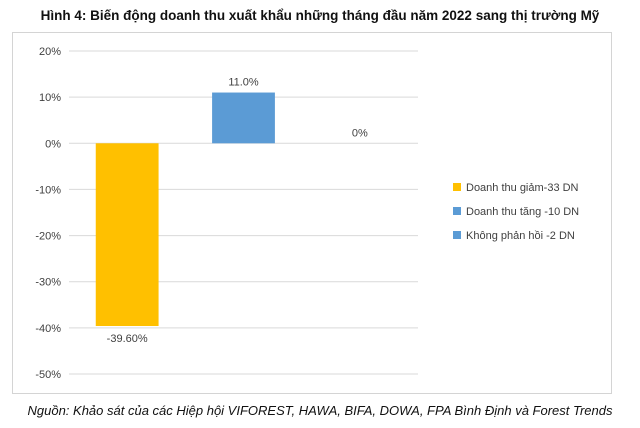 The height and width of the screenshot is (428, 640). What do you see at coordinates (522, 212) in the screenshot?
I see `legend-label: Doanh thu tăng -10 DN` at bounding box center [522, 212].